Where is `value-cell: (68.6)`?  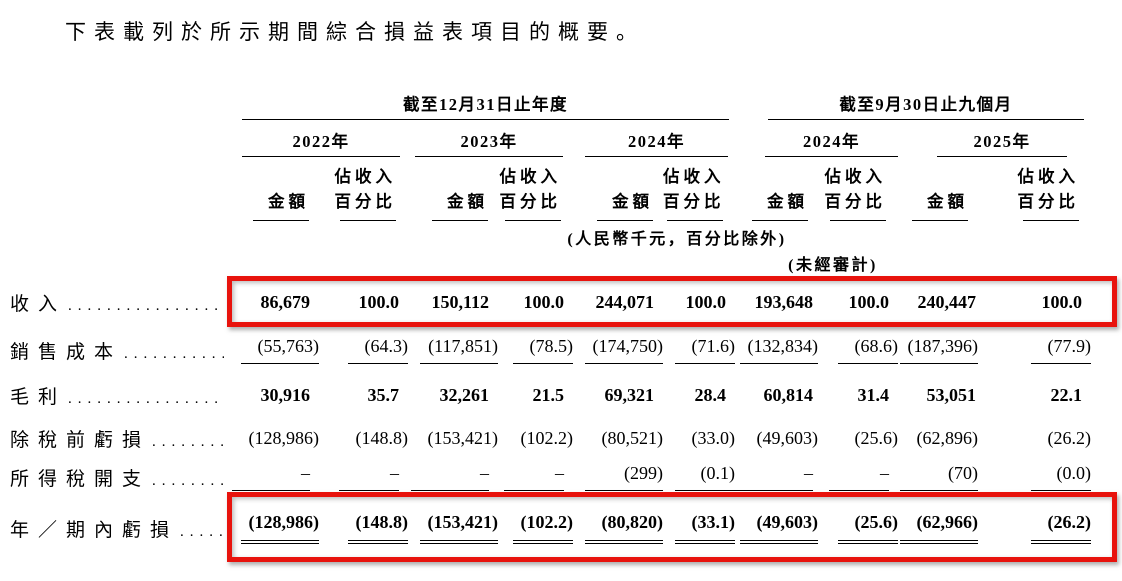 value-cell: (68.6) is located at coordinates (858, 350).